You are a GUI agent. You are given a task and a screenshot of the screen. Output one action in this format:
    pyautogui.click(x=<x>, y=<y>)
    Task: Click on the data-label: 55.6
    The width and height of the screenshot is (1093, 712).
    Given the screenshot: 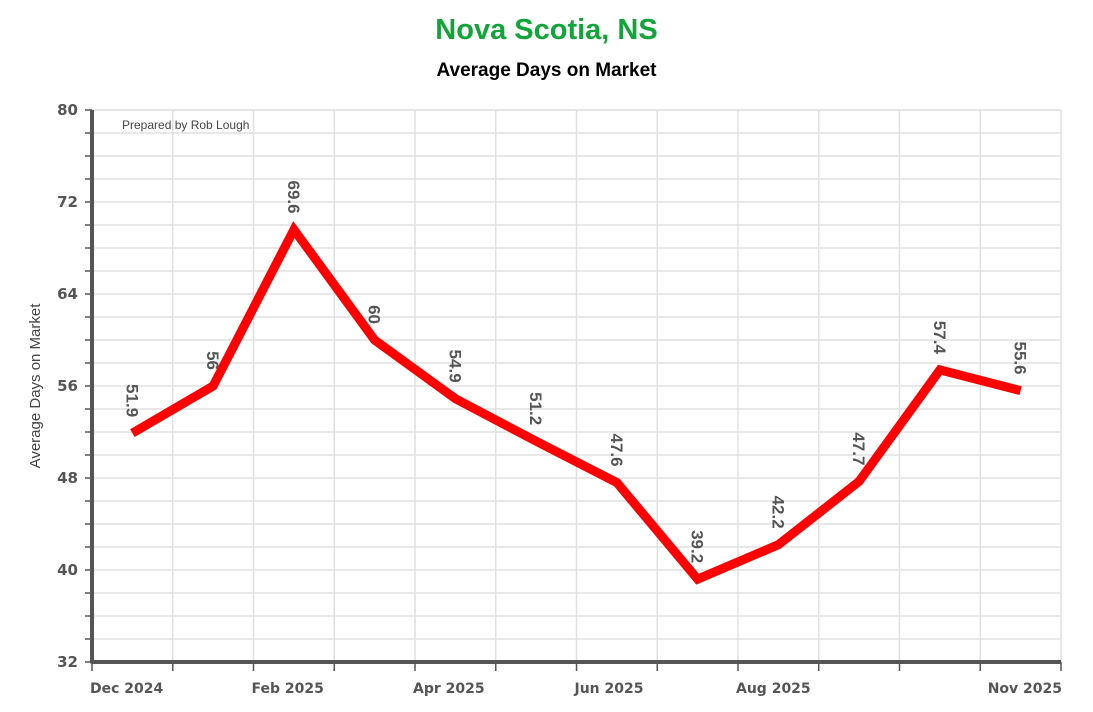 What is the action you would take?
    pyautogui.click(x=1020, y=358)
    